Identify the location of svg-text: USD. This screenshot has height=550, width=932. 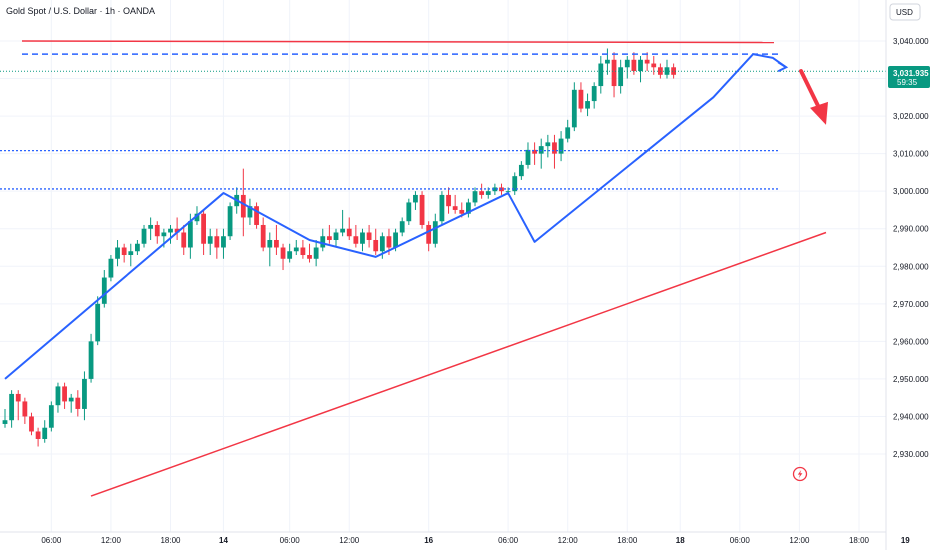
(904, 12).